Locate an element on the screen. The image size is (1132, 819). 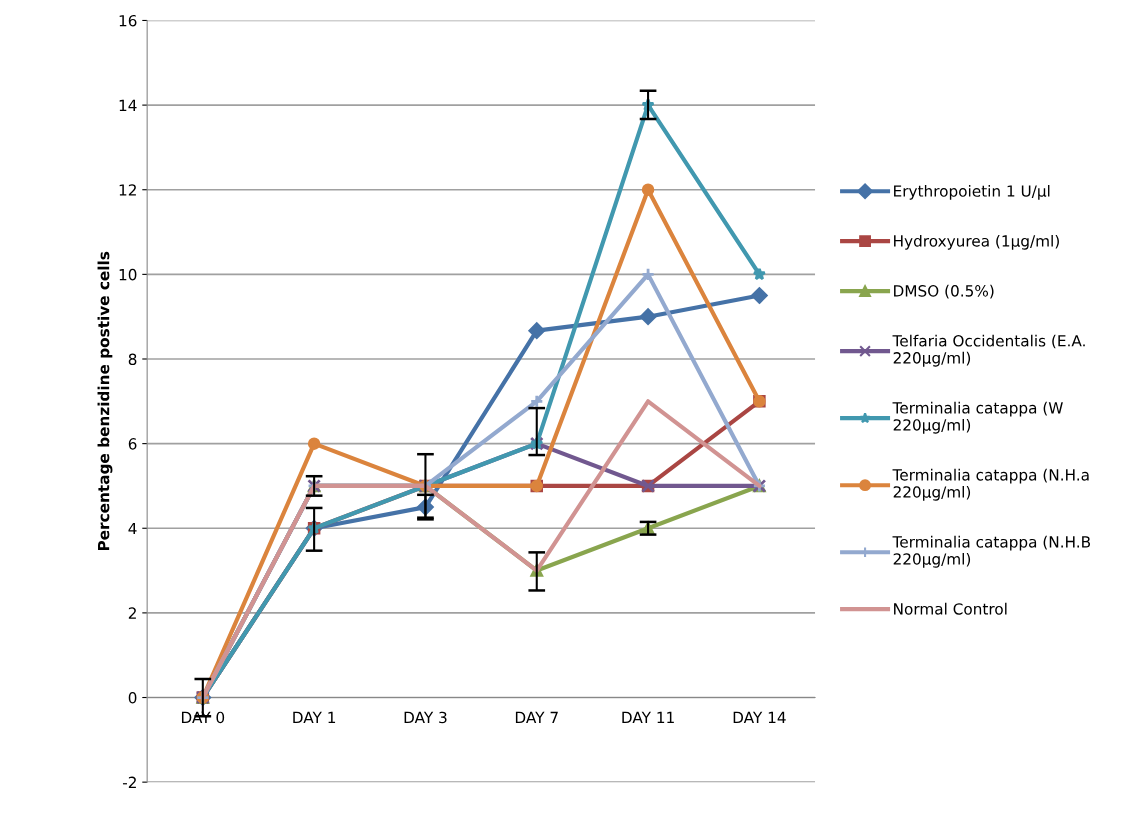
y-tick-label: 12 is located at coordinates (127, 190).